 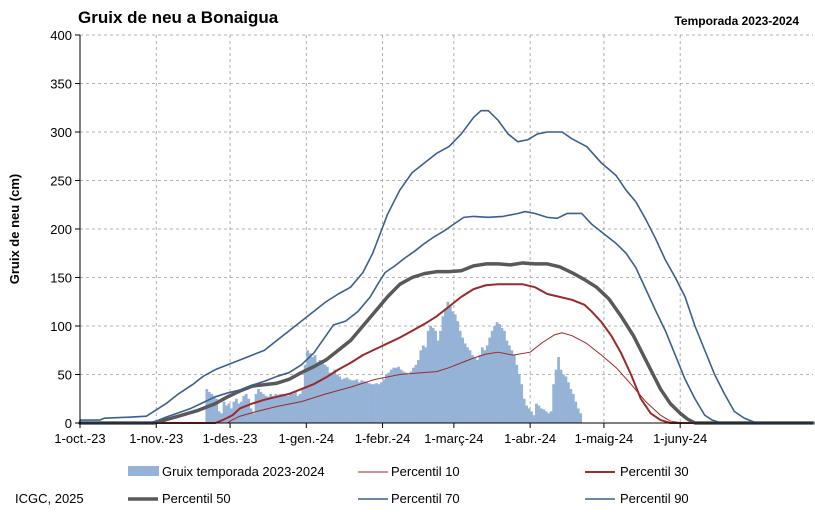 I want to click on y-tick-label: 250, so click(x=61, y=181).